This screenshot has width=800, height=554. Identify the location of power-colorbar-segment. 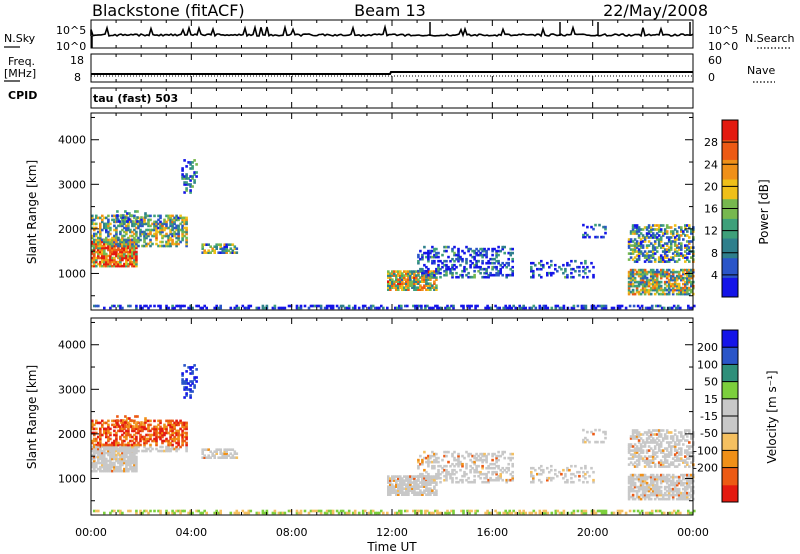
(730, 228).